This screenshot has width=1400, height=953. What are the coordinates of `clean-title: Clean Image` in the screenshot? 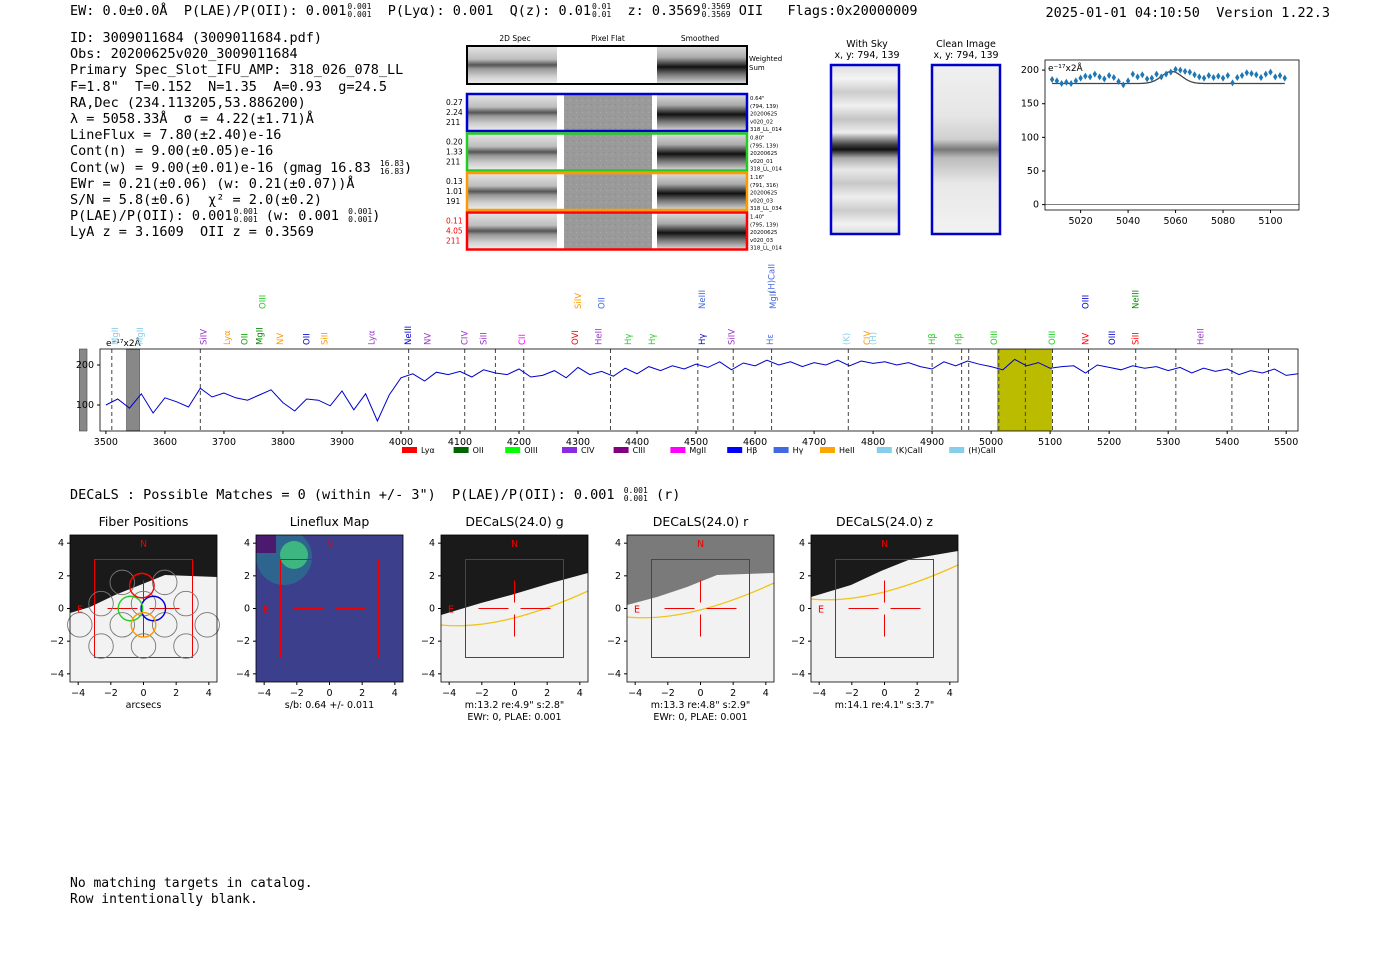 It's located at (966, 44).